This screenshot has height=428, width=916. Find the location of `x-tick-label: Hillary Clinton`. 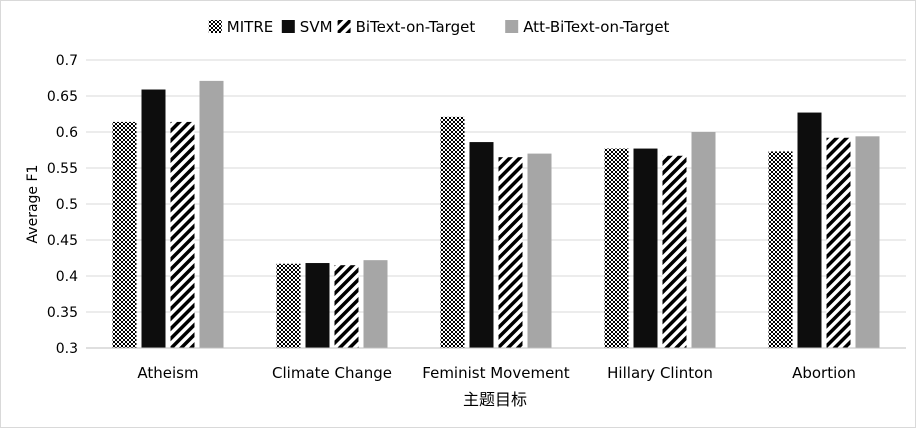

x-tick-label: Hillary Clinton is located at coordinates (660, 373).